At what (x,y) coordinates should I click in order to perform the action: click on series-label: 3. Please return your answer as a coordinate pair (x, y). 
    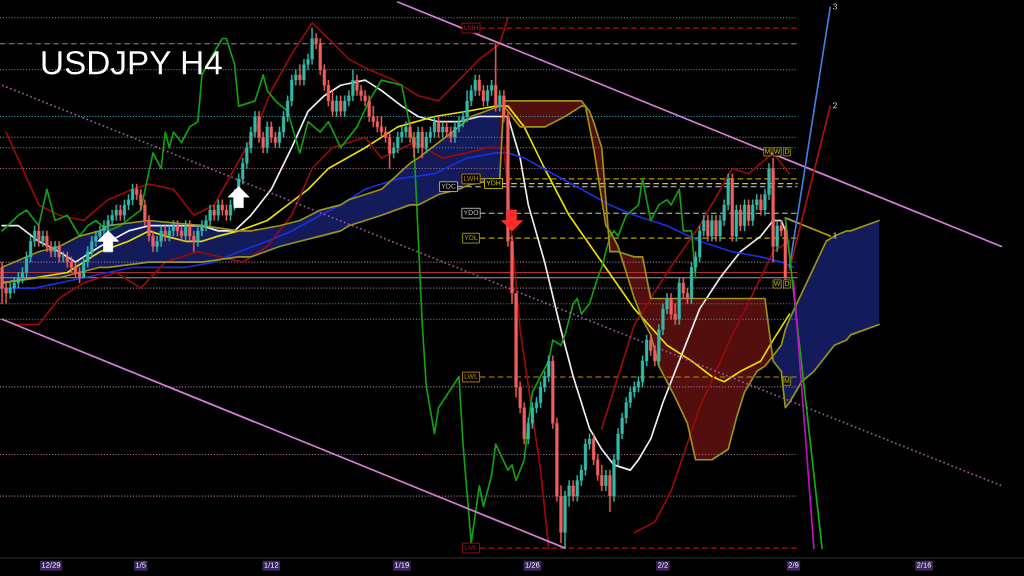
    Looking at the image, I should click on (834, 6).